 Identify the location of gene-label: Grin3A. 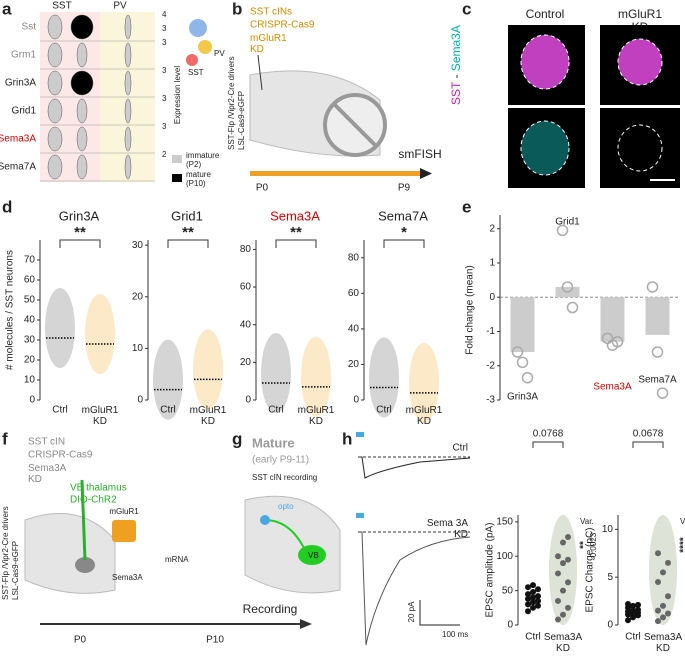
(20, 83).